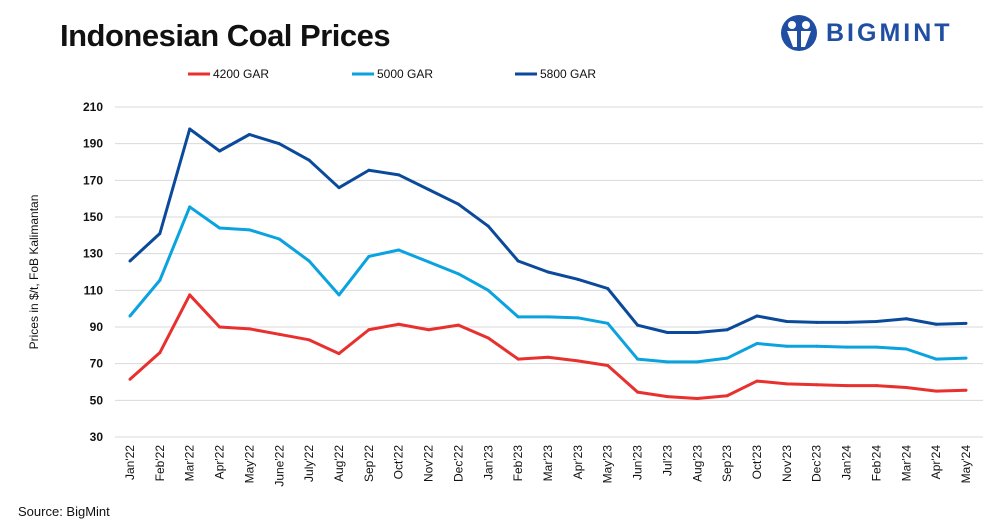  I want to click on logo-icon, so click(799, 33).